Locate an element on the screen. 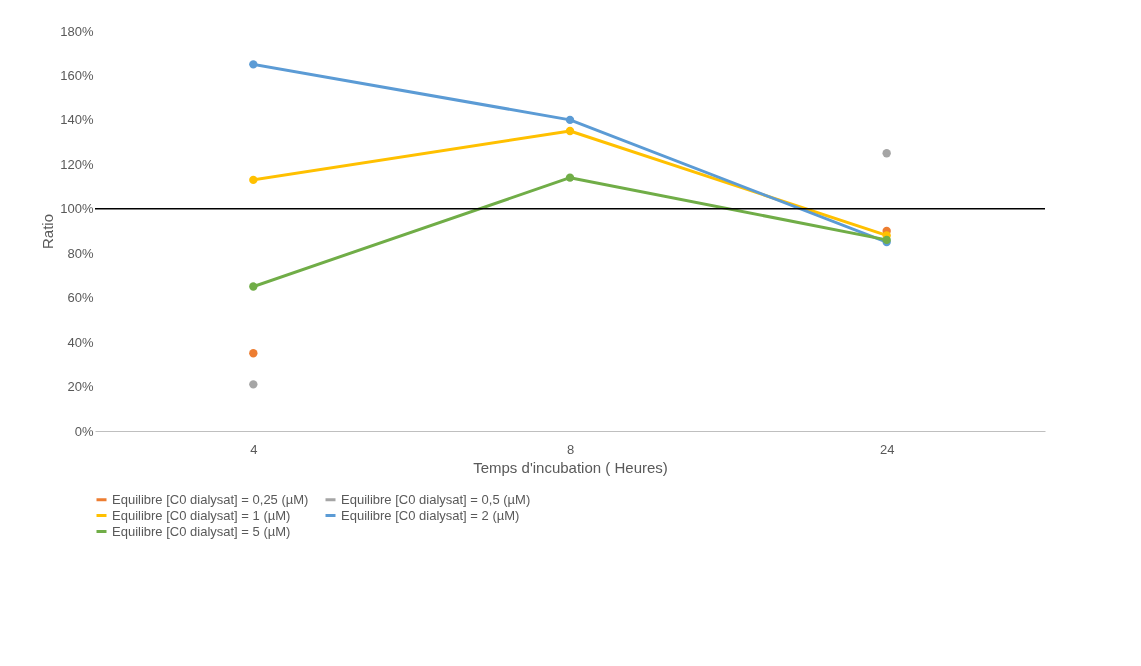  x-tick-label: 8 is located at coordinates (570, 449).